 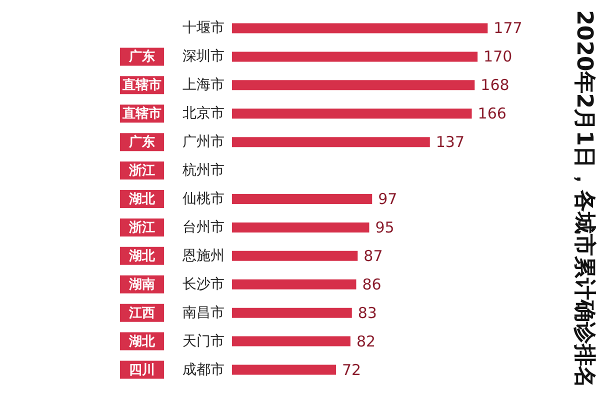 What do you see at coordinates (367, 313) in the screenshot?
I see `data-label: 83` at bounding box center [367, 313].